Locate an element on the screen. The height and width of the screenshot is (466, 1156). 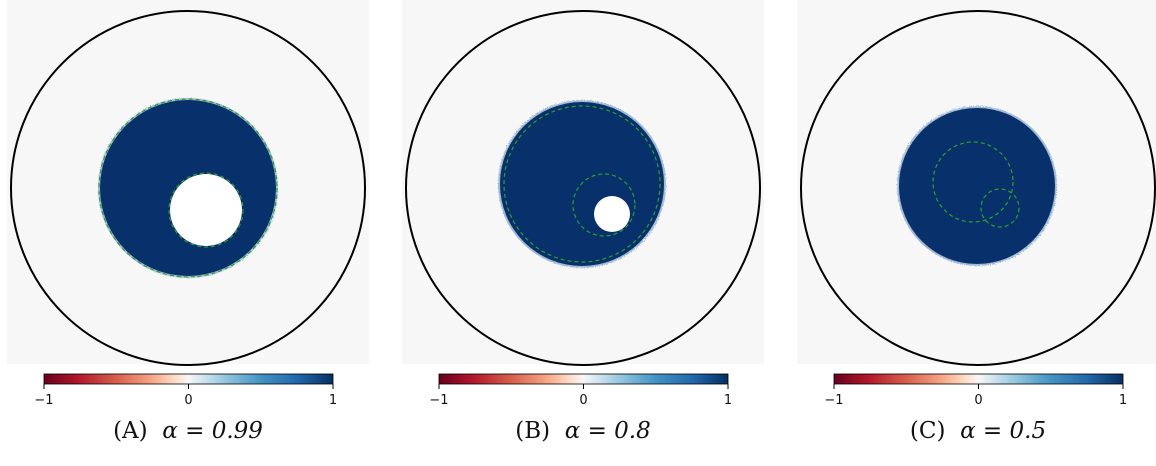
panel-label: (B) is located at coordinates (533, 431).